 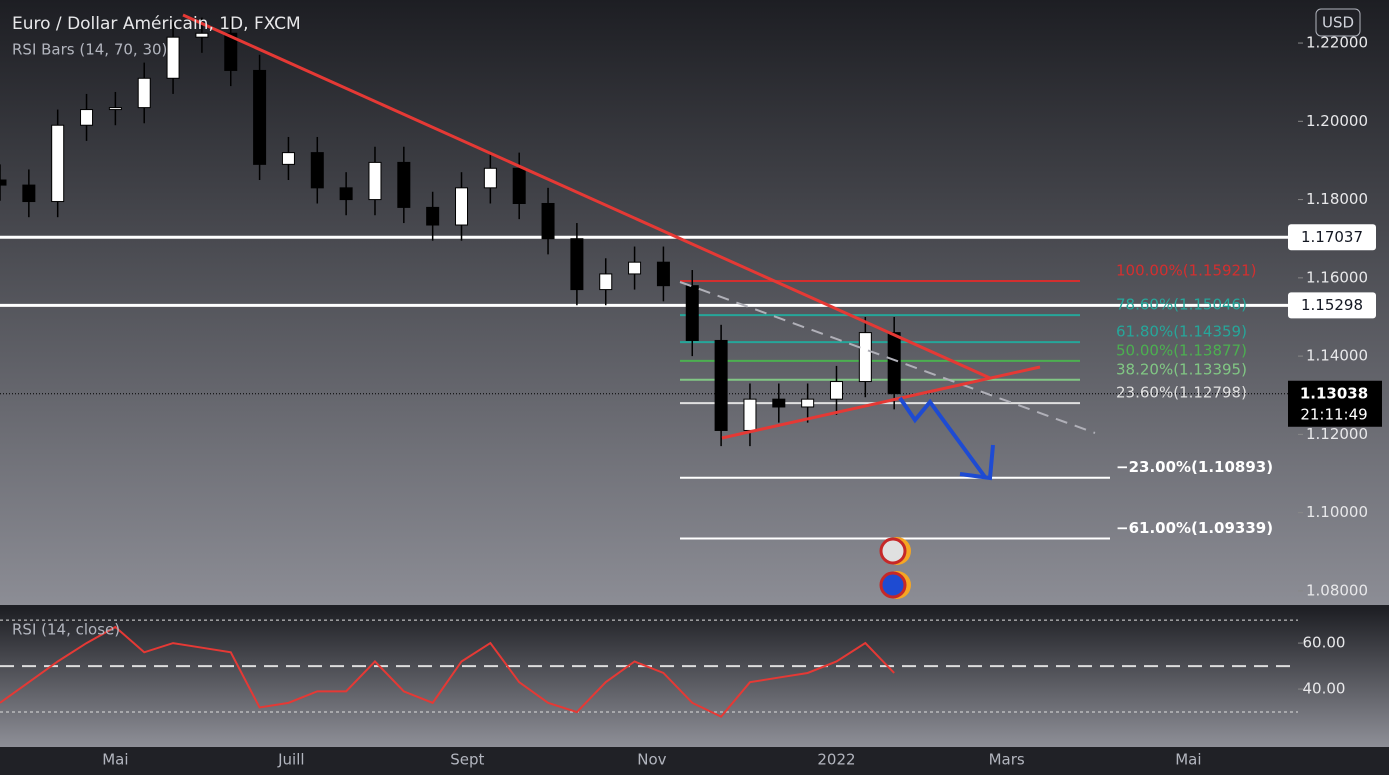 I want to click on y-tick-label: 1.18000, so click(x=1337, y=199).